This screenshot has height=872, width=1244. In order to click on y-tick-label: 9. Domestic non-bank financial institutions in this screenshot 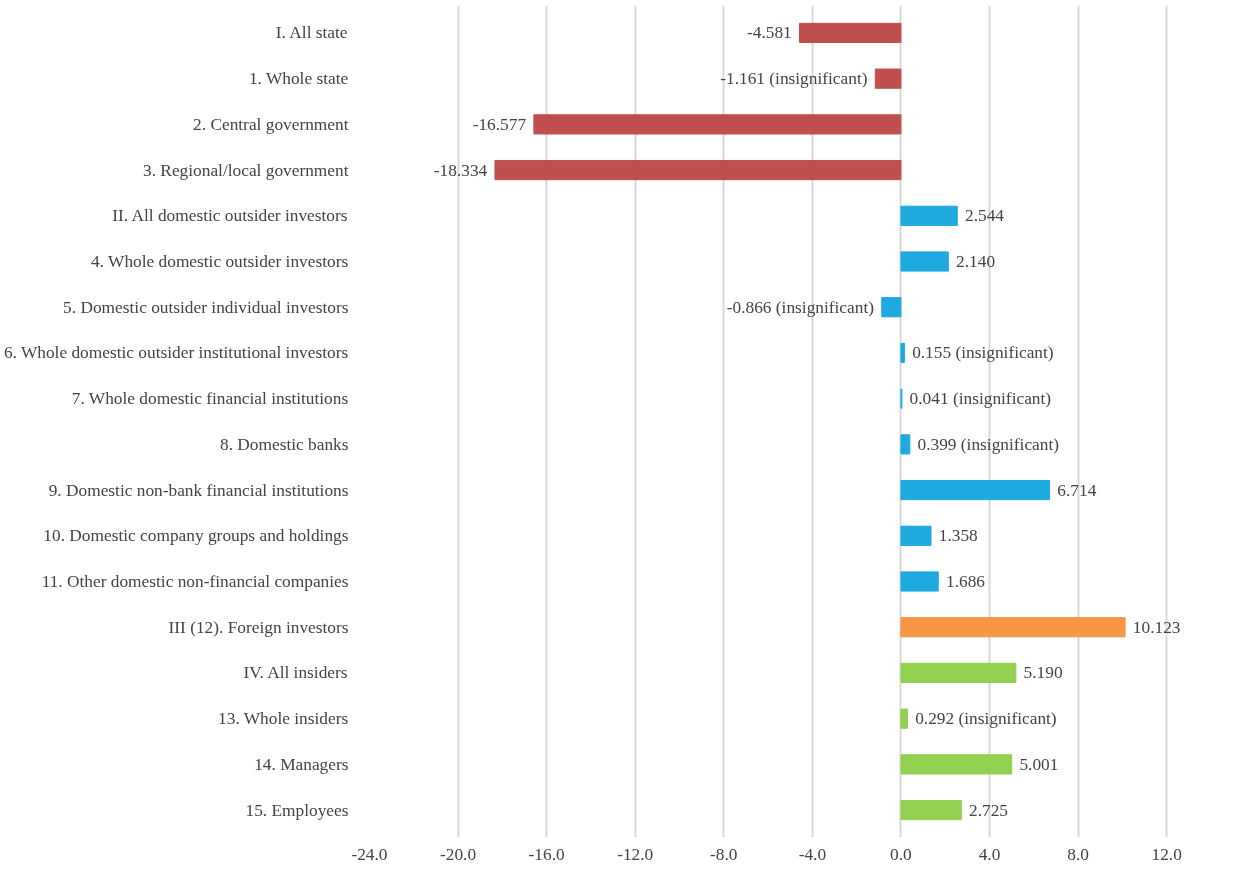, I will do `click(198, 490)`.